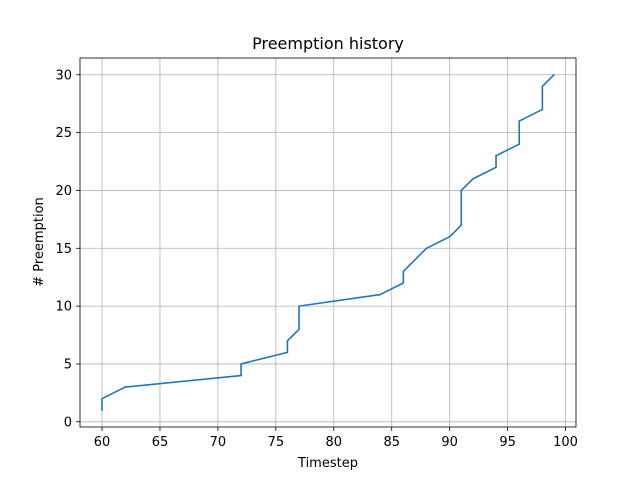 The image size is (640, 480). What do you see at coordinates (276, 442) in the screenshot?
I see `x-tick-label: 75` at bounding box center [276, 442].